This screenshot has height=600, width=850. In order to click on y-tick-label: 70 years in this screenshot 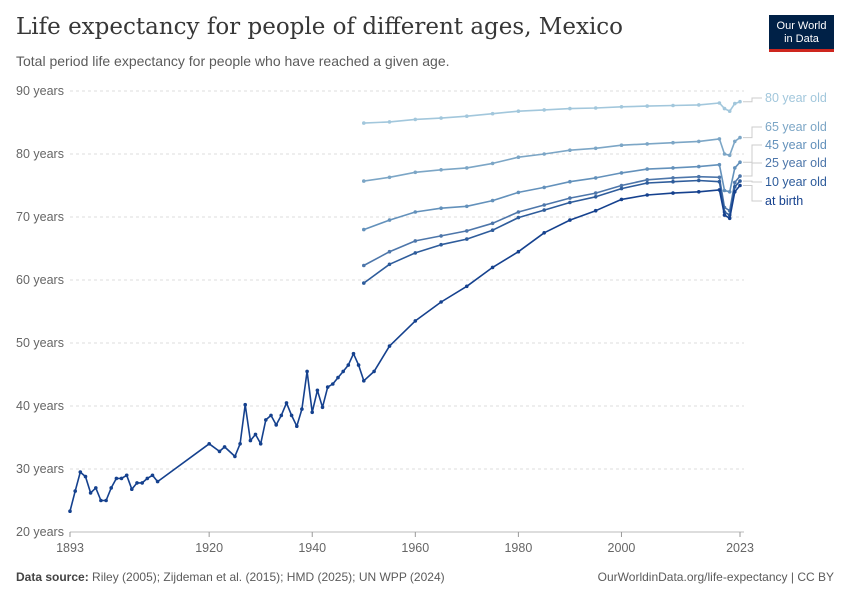, I will do `click(40, 217)`.